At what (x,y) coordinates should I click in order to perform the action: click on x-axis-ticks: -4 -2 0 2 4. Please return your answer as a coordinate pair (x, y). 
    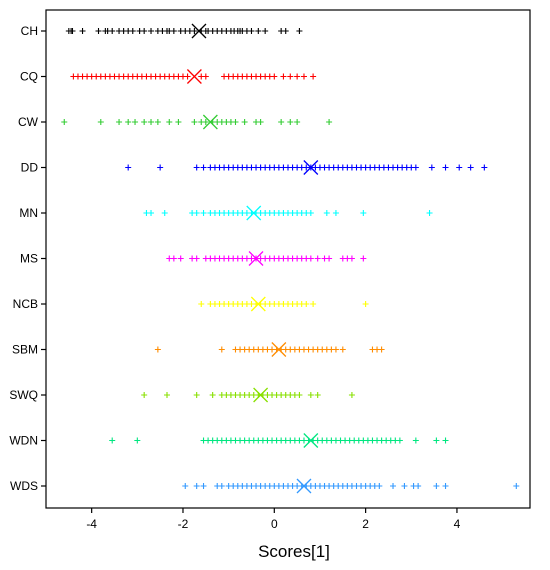
    Looking at the image, I should click on (273, 519).